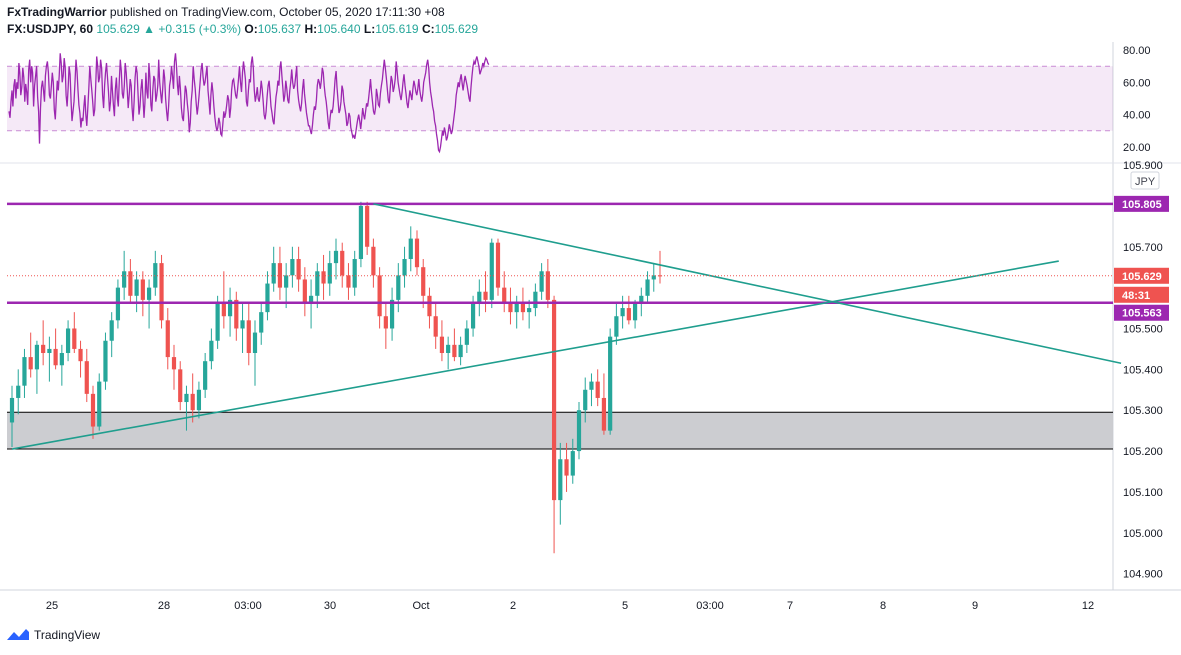 This screenshot has width=1181, height=655. What do you see at coordinates (420, 606) in the screenshot?
I see `time-tick-label: Oct` at bounding box center [420, 606].